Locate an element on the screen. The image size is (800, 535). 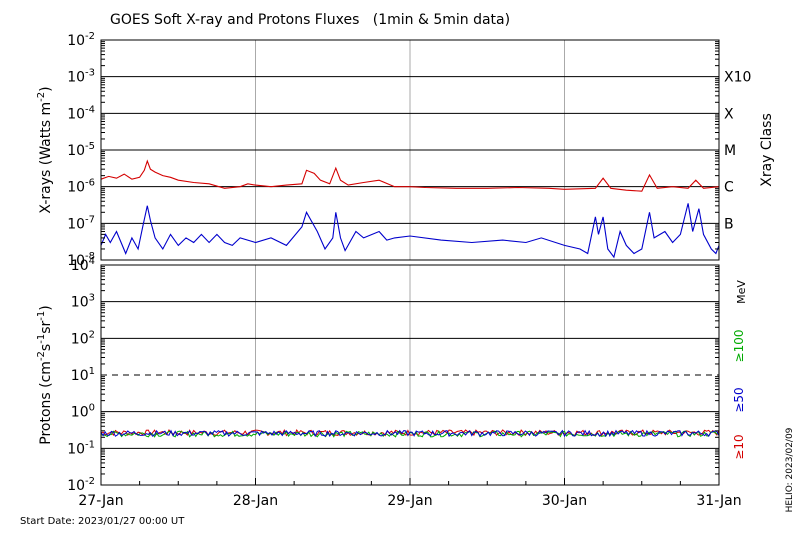
proton-y-tick-label: 10² is located at coordinates (83, 338).